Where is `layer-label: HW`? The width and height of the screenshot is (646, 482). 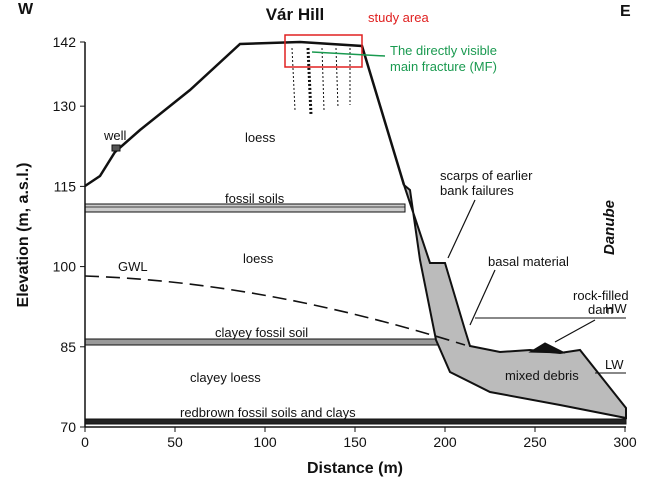 layer-label: HW is located at coordinates (616, 308).